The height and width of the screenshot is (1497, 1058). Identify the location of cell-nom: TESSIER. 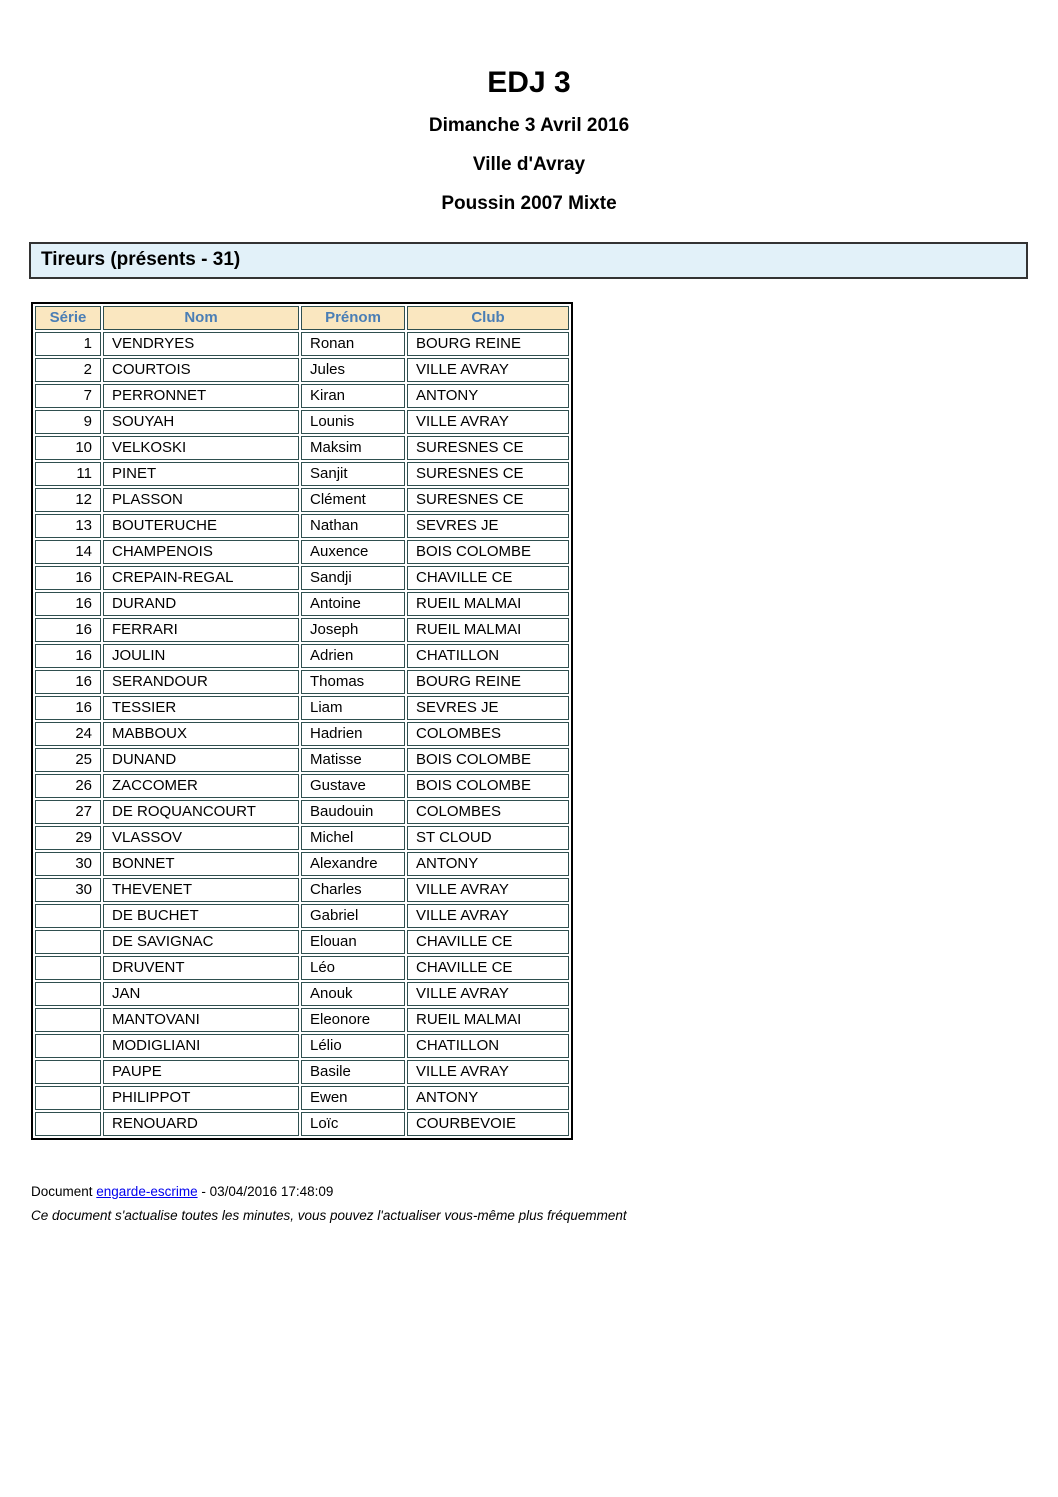
(201, 708).